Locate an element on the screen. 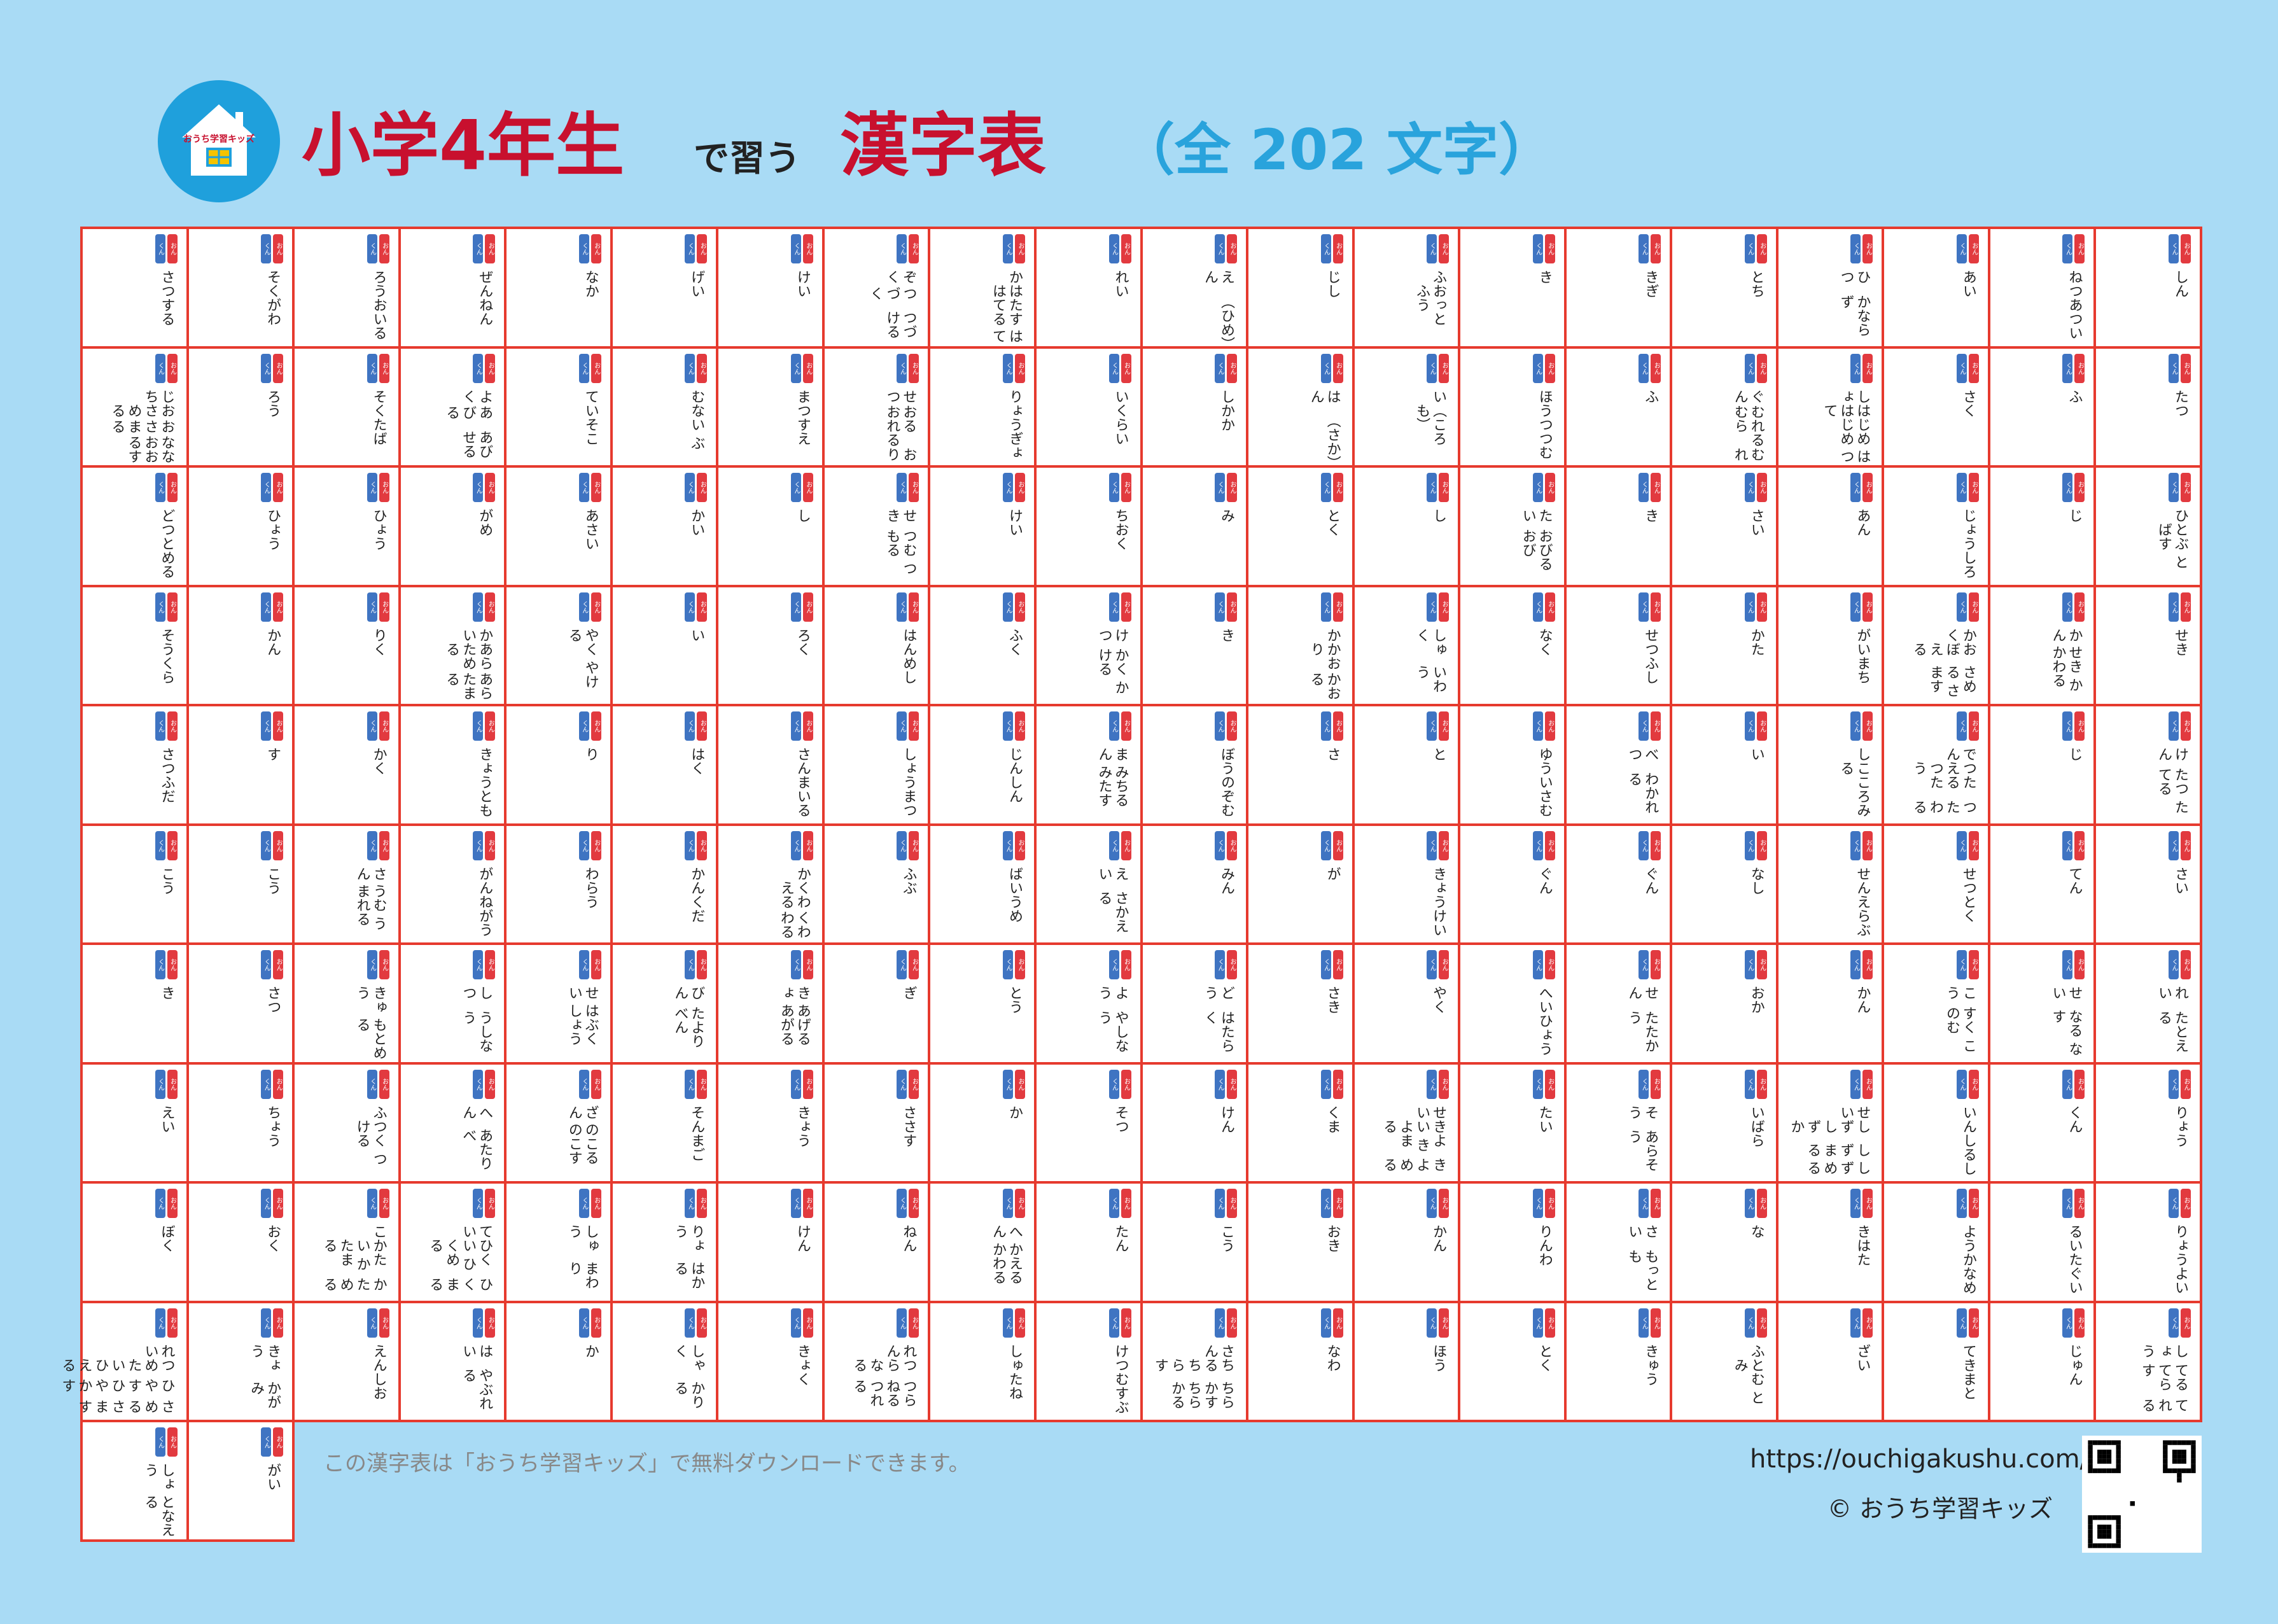  readings: けい is located at coordinates (1014, 545).